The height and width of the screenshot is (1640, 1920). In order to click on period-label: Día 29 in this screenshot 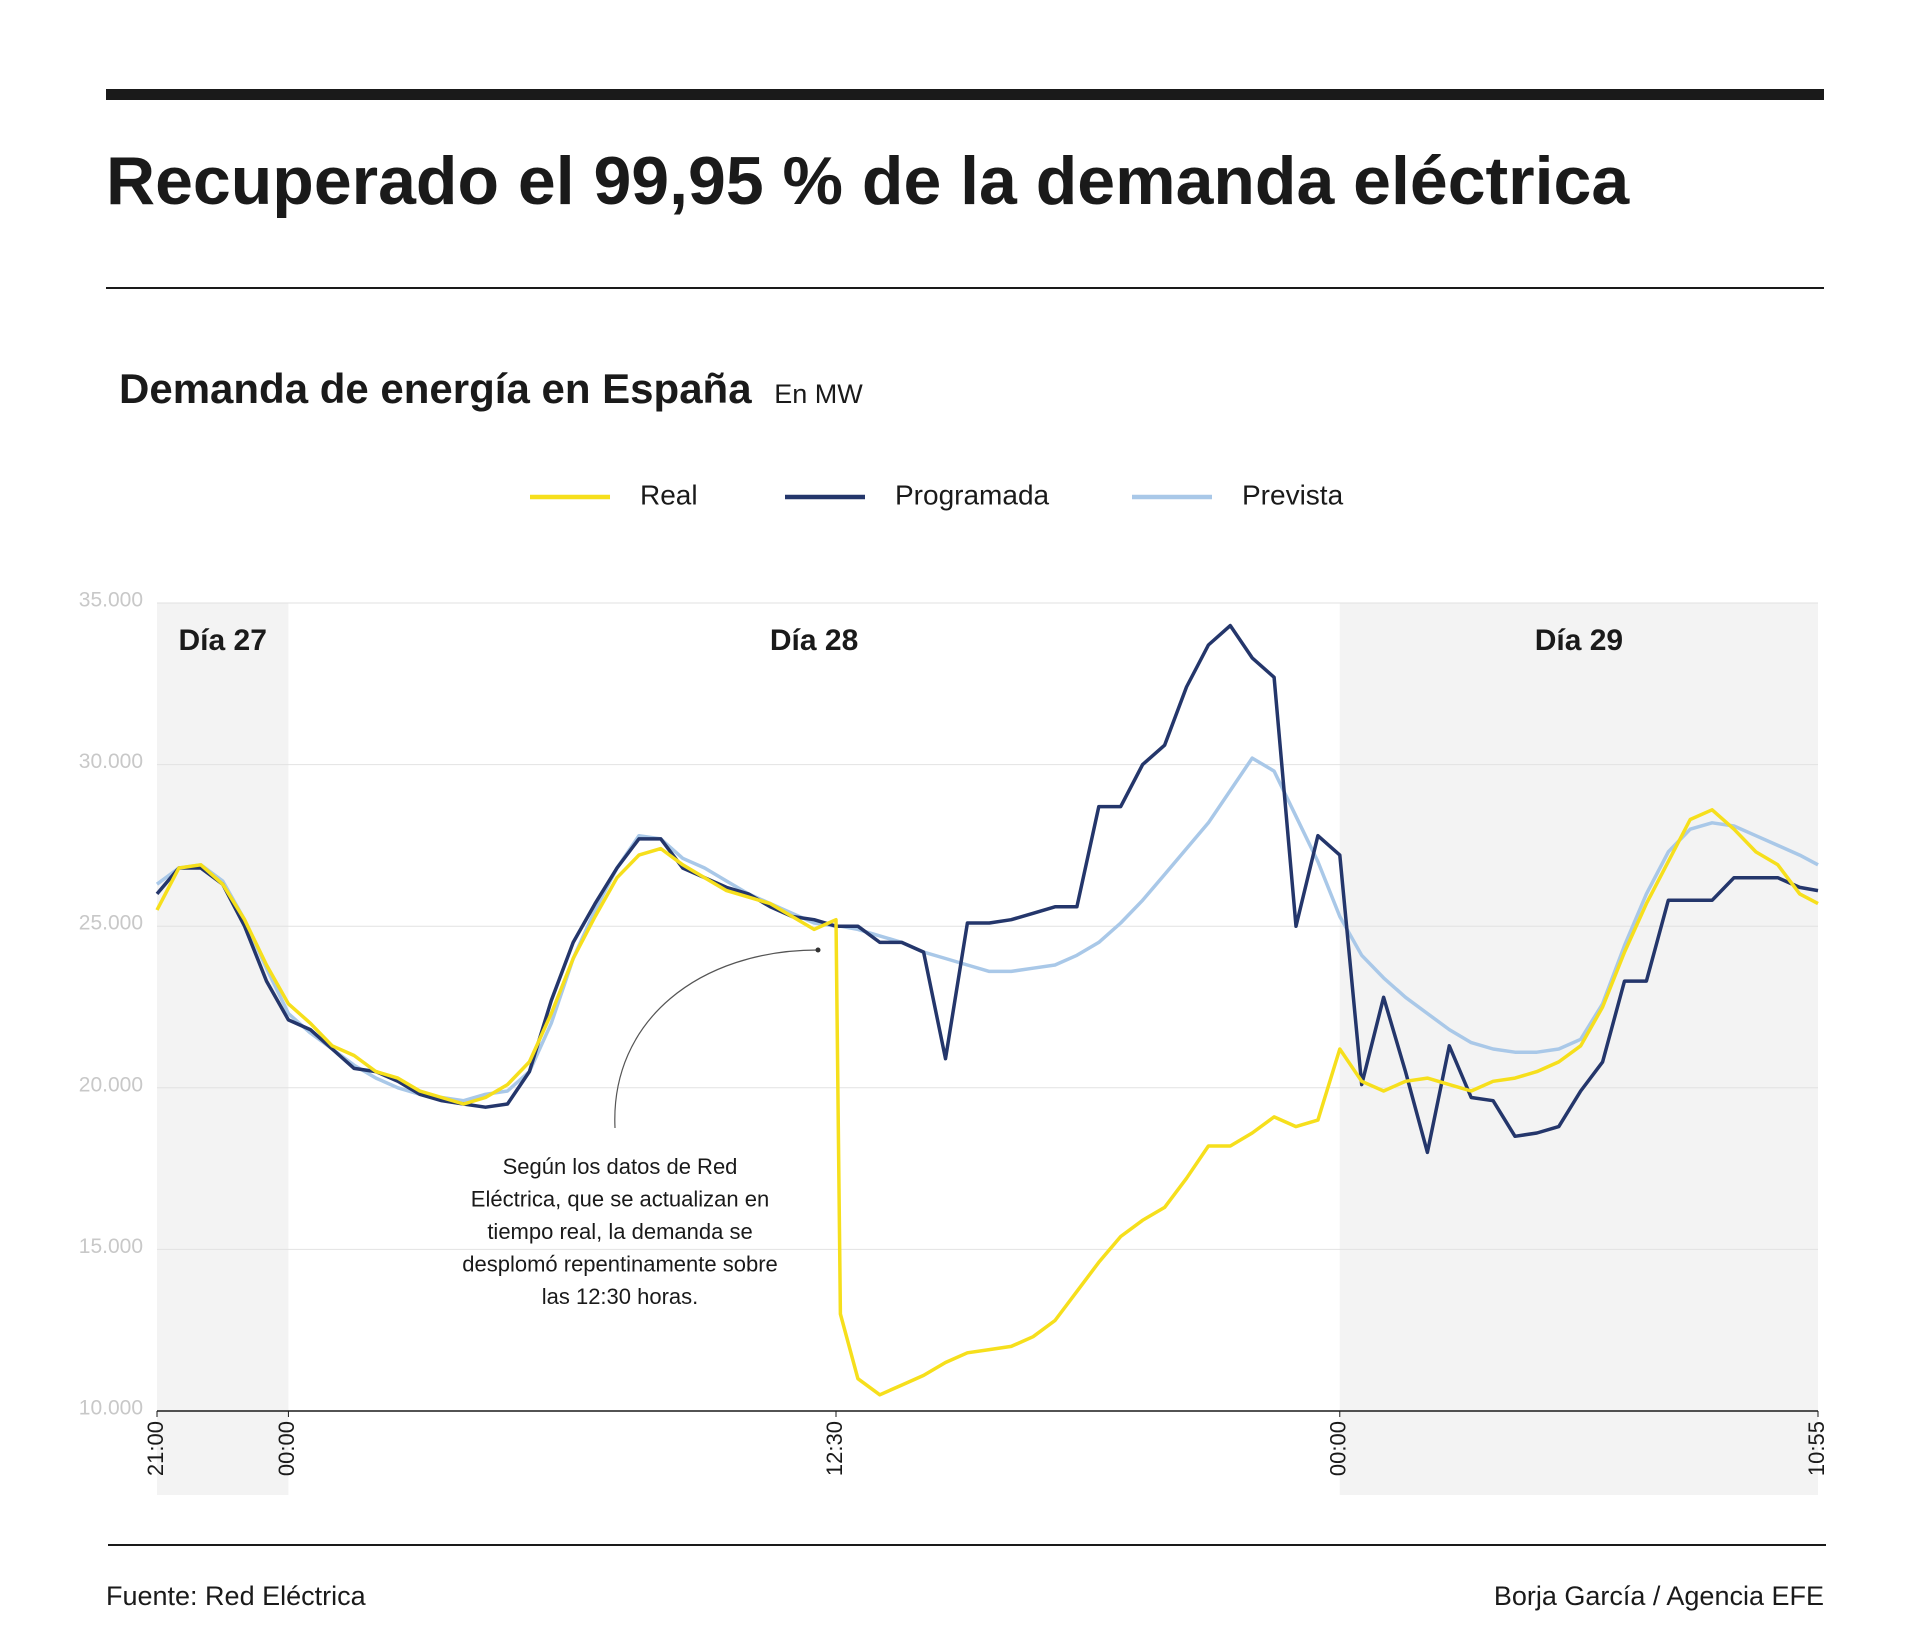, I will do `click(1579, 640)`.